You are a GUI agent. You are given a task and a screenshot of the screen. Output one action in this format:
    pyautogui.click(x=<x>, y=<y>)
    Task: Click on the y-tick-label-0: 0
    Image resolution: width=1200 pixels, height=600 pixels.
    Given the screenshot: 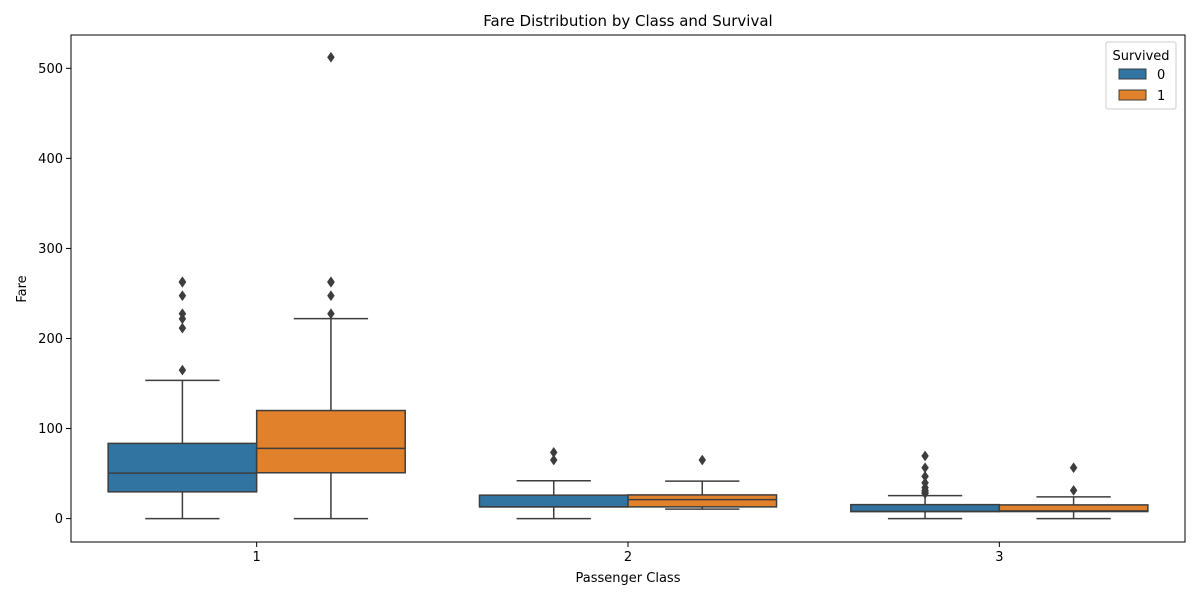 What is the action you would take?
    pyautogui.click(x=59, y=519)
    